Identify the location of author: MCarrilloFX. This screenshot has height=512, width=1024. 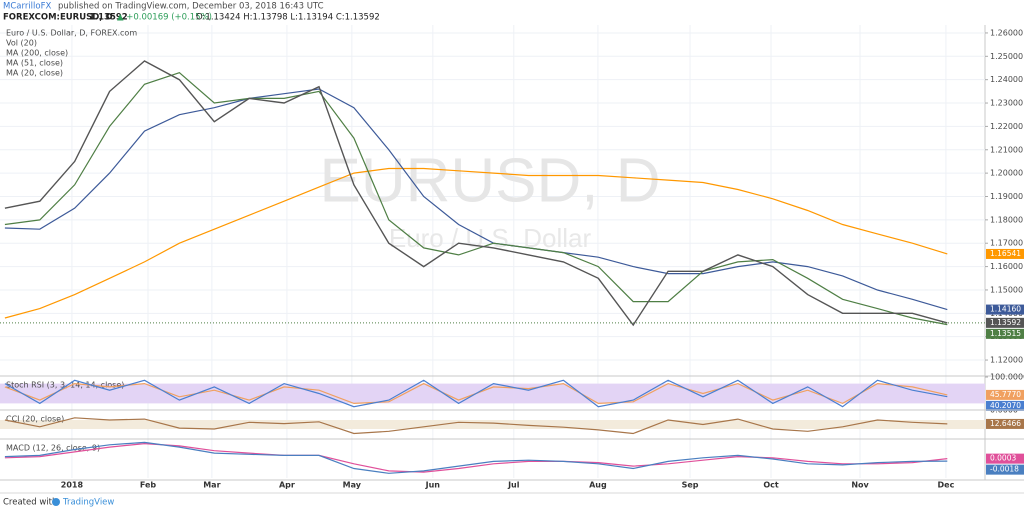
(27, 7).